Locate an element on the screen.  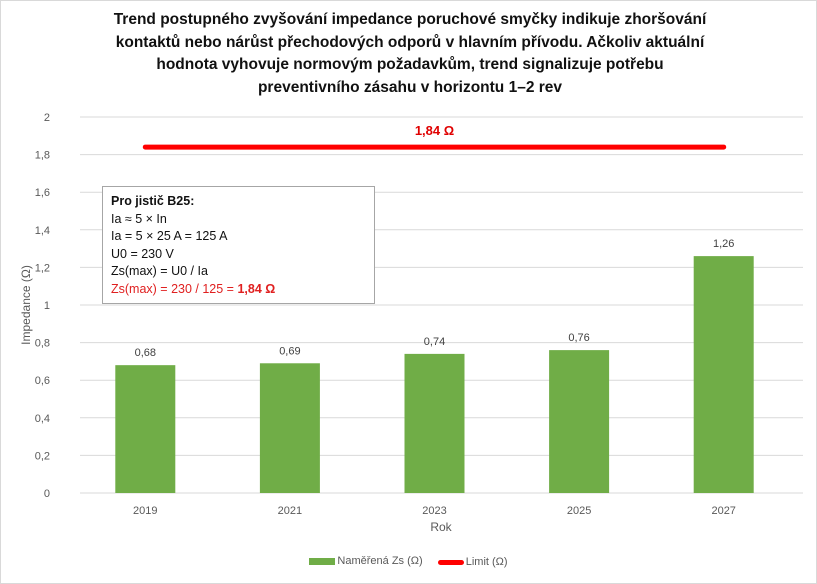
note-line: U0 = 230 V is located at coordinates (142, 253).